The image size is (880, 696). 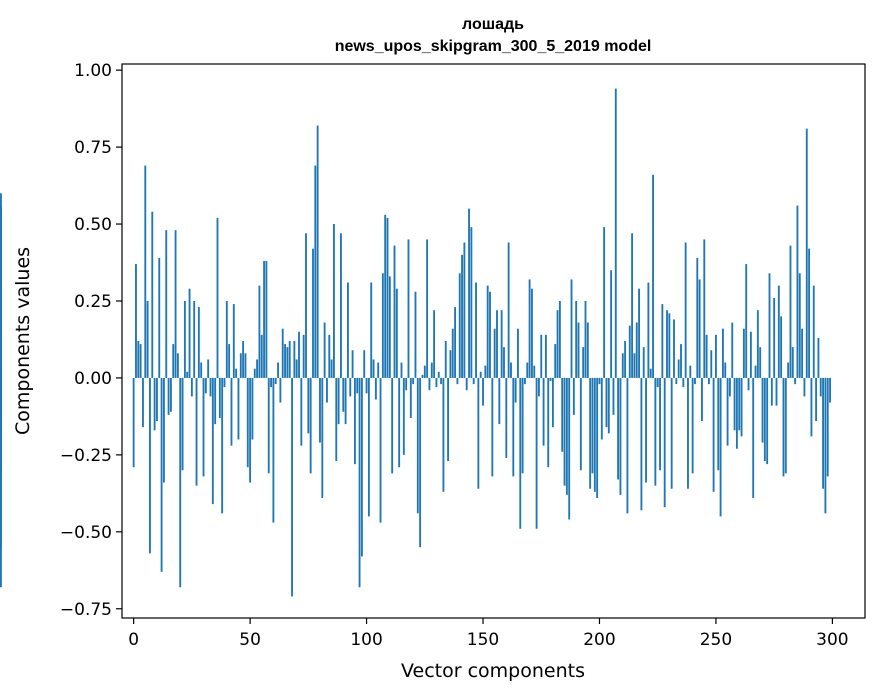 I want to click on bar-undefined, so click(x=1, y=291).